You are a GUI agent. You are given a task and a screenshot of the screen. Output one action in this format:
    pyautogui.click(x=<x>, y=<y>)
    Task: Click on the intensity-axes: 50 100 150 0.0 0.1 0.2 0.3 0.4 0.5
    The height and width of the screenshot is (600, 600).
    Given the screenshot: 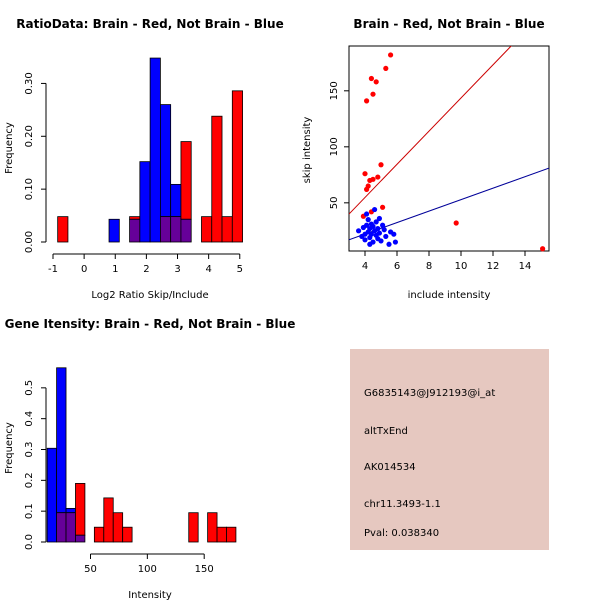 What is the action you would take?
    pyautogui.click(x=119, y=477)
    